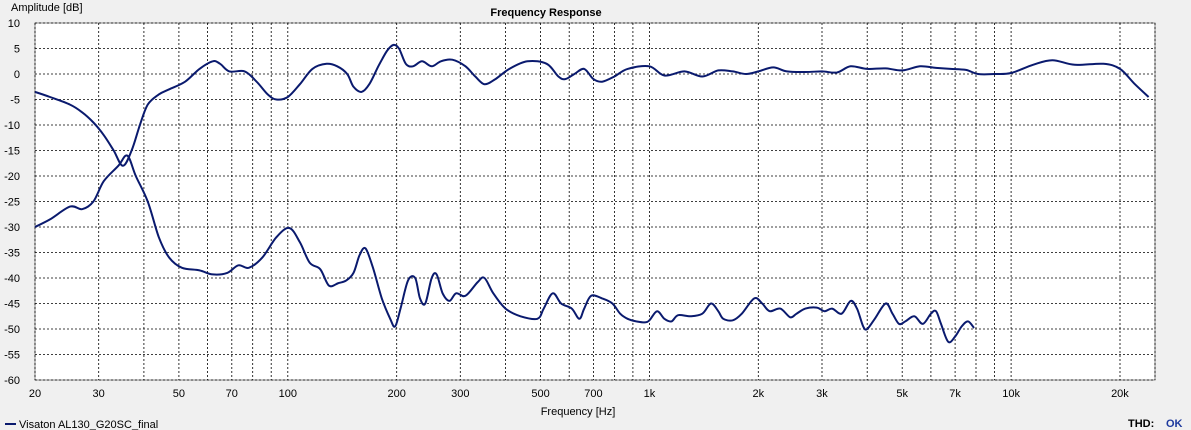 The width and height of the screenshot is (1191, 430). Describe the element at coordinates (593, 394) in the screenshot. I see `x-tick-label: 700` at that location.